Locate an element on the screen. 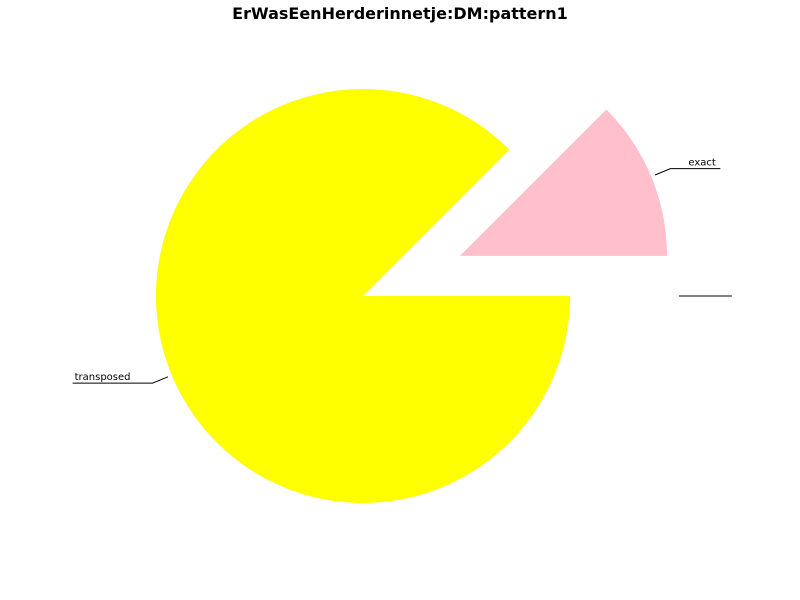 Image resolution: width=800 pixels, height=600 pixels. chart-title: ErWasEenHerderinnetje:DM:pattern1 is located at coordinates (400, 13).